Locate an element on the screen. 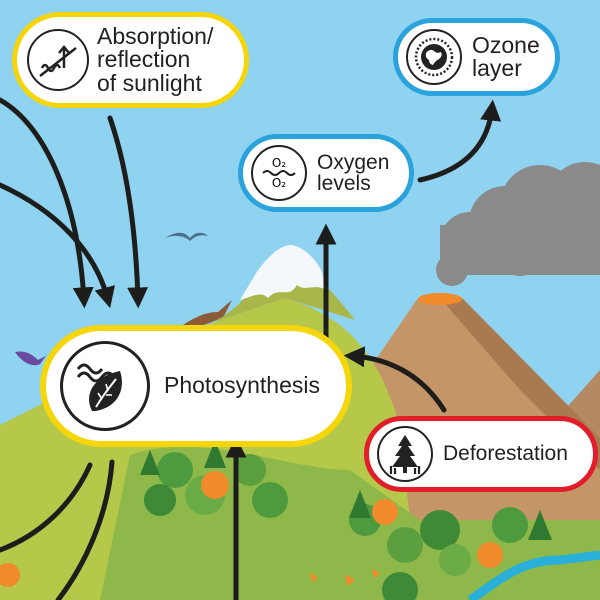 The height and width of the screenshot is (600, 600). absorption-node: Absorption/ reflection of sunlight is located at coordinates (130, 60).